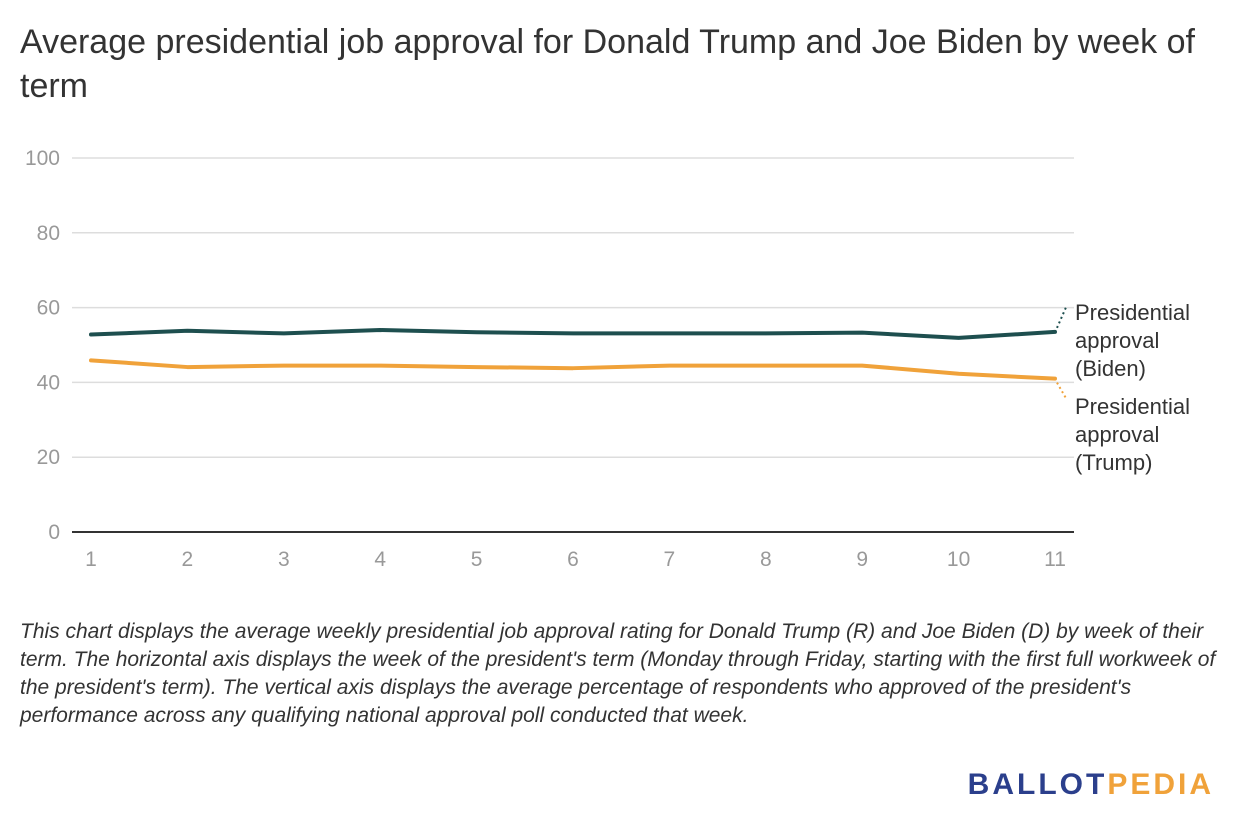 This screenshot has width=1240, height=840. Describe the element at coordinates (380, 559) in the screenshot. I see `x-tick-label: 4` at that location.